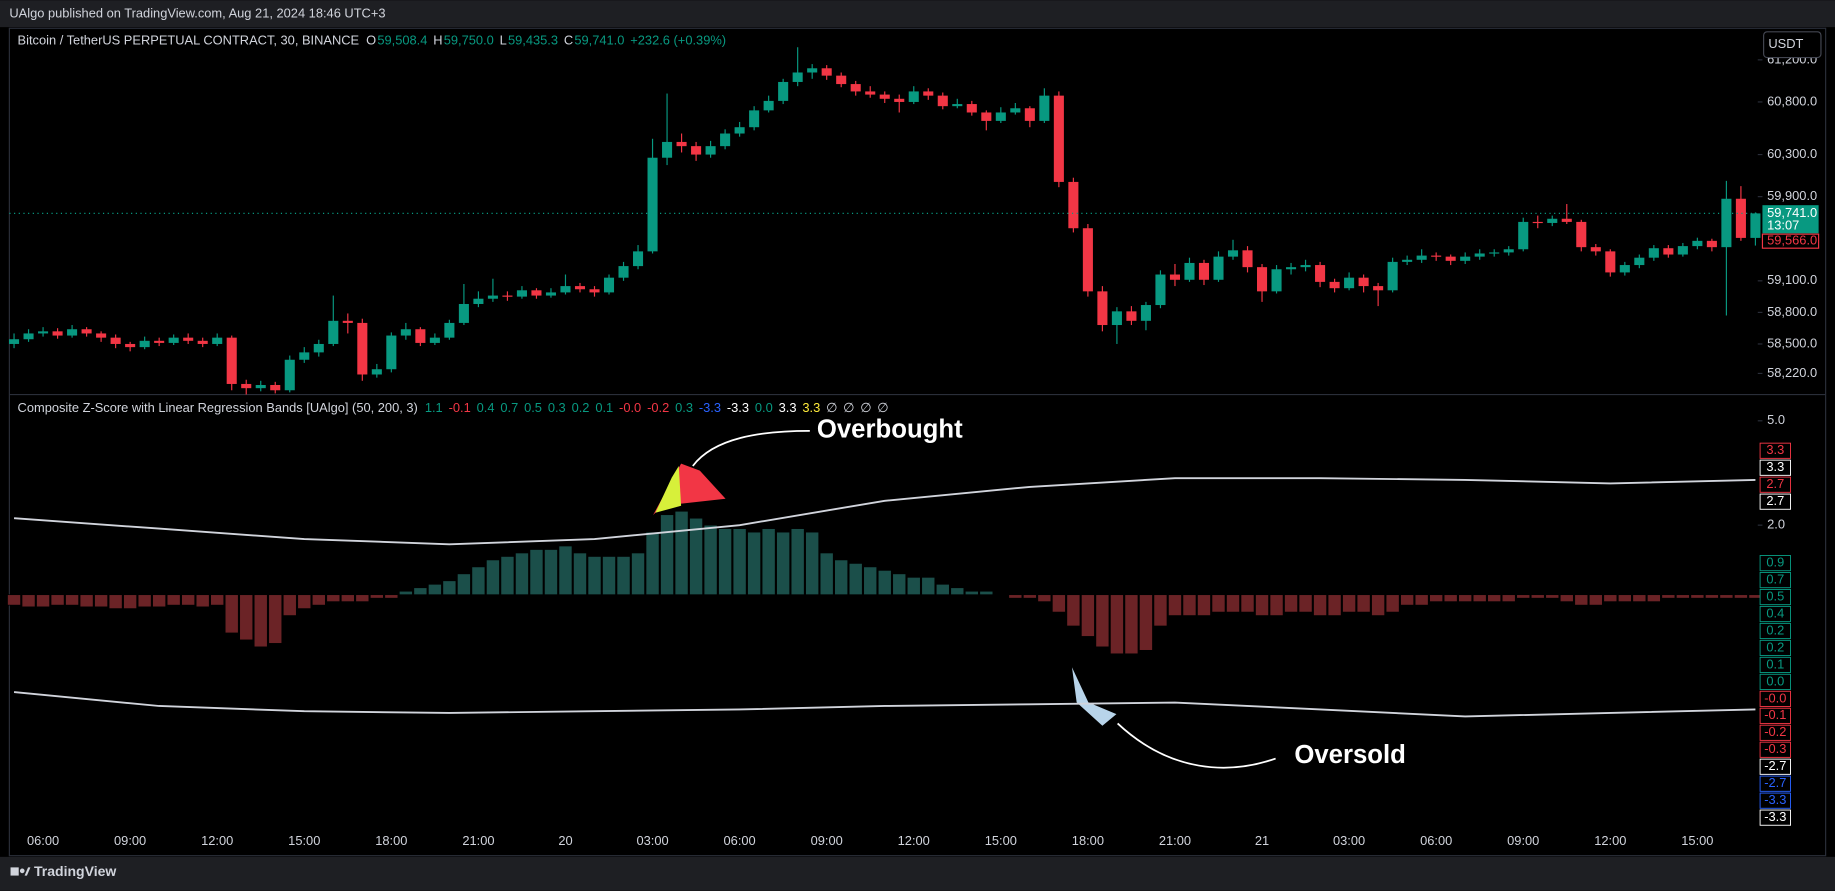 The height and width of the screenshot is (891, 1835). I want to click on annotation-arrow, so click(1196, 745).